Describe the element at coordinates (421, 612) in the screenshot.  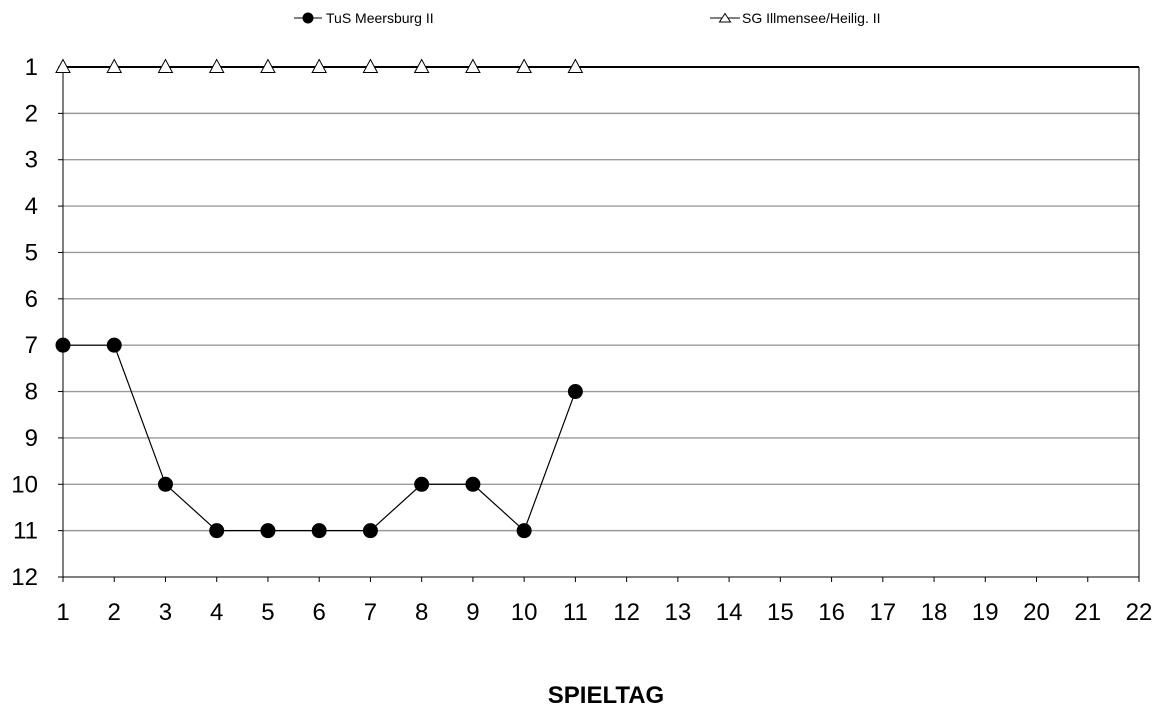
I see `x-tick-label-8: 8` at that location.